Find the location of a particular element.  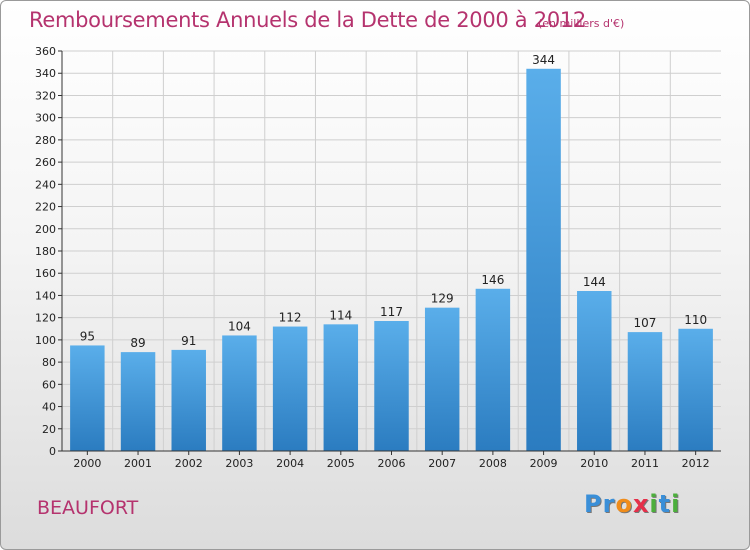

y-tick-label: 360 is located at coordinates (45, 51).